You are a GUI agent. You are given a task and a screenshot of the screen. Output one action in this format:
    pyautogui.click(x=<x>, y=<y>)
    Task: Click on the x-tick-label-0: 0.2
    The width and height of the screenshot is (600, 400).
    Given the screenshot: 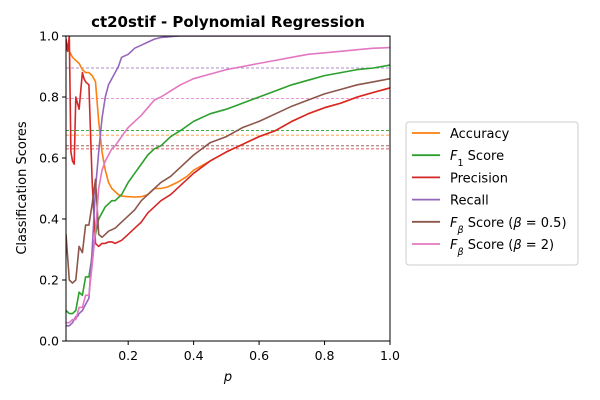 What is the action you would take?
    pyautogui.click(x=128, y=355)
    